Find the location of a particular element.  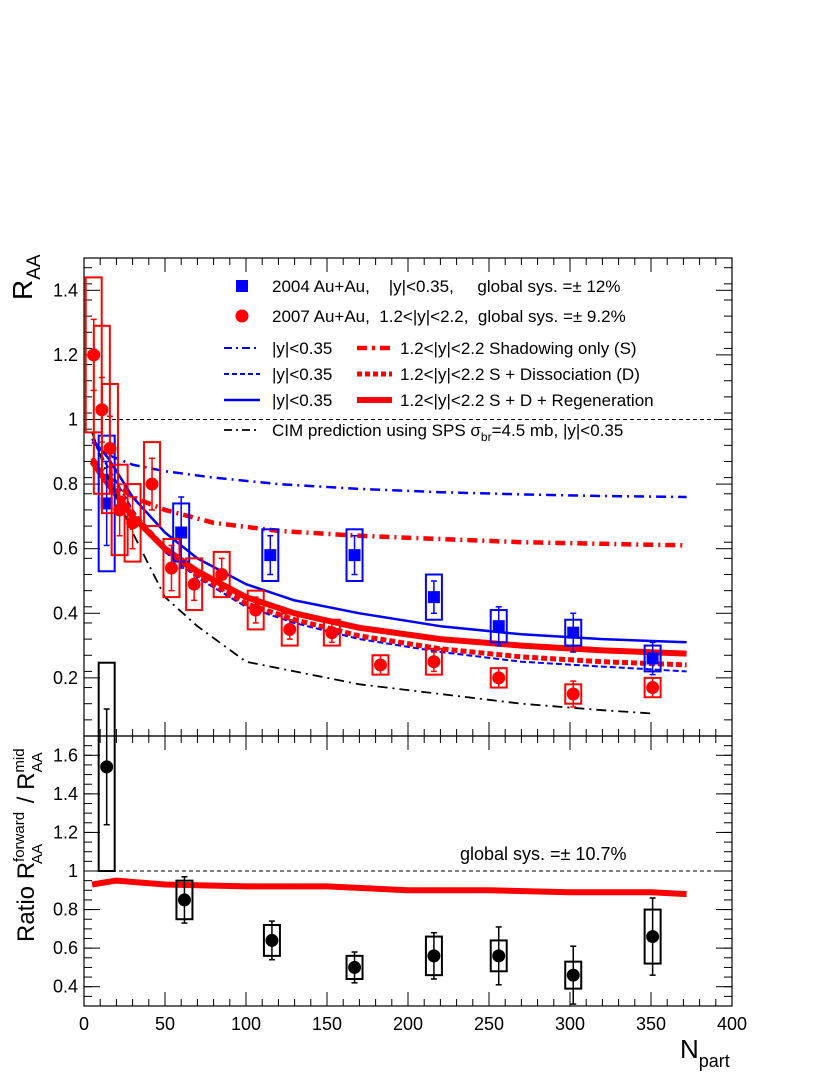

legend-label-fwd-regeneration: 1.2<|y|<2.2 S + D + Regeneration is located at coordinates (527, 400).